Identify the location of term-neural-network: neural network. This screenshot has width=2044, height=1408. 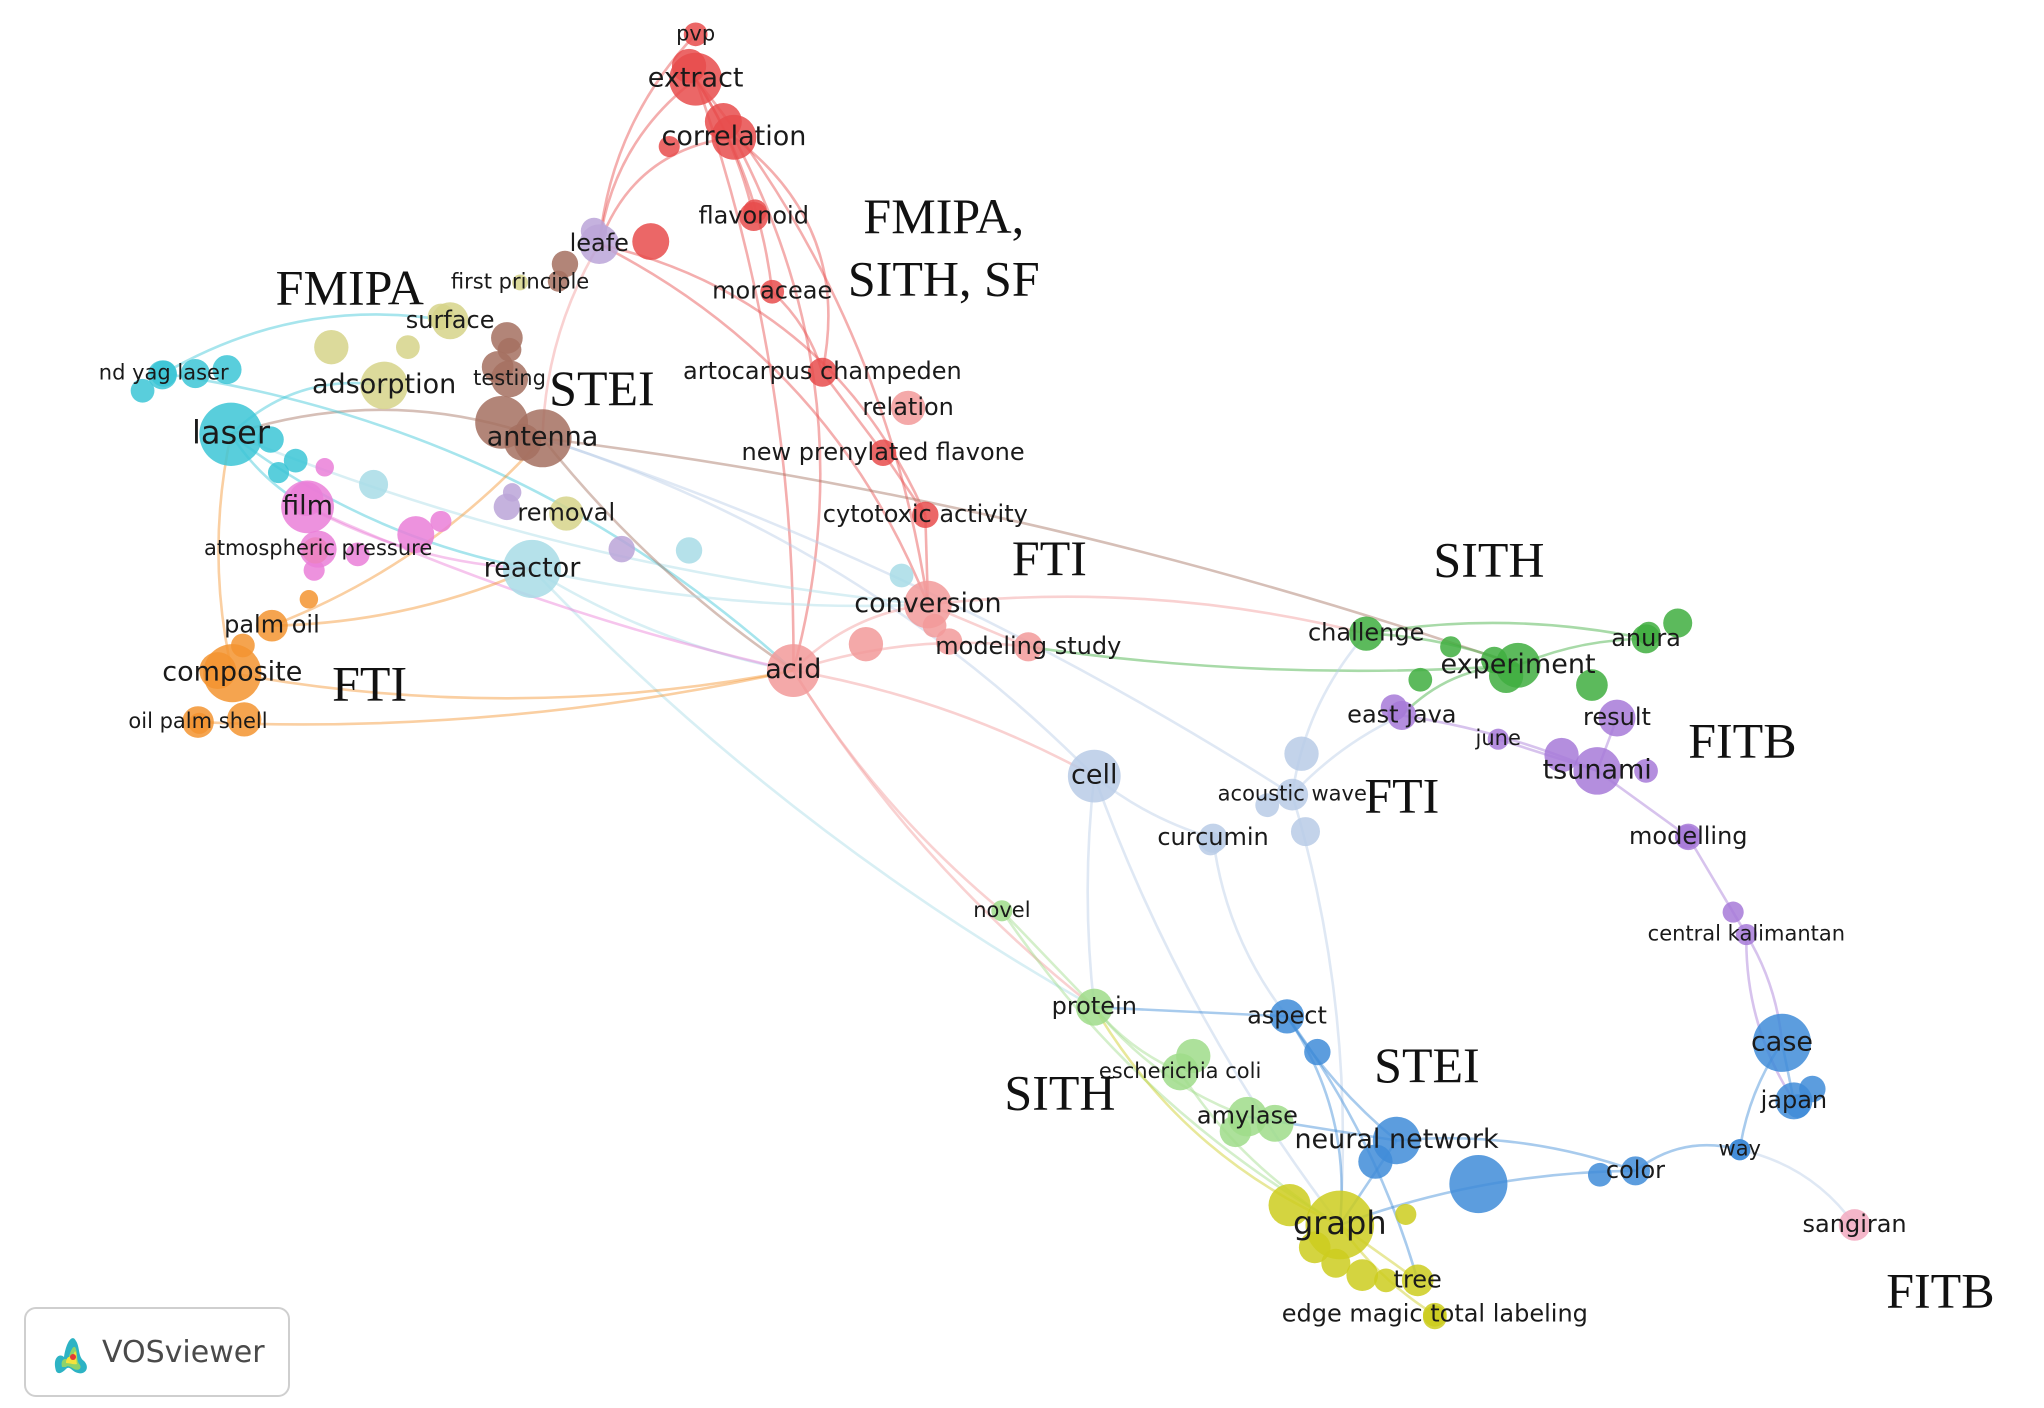
(1396, 1140).